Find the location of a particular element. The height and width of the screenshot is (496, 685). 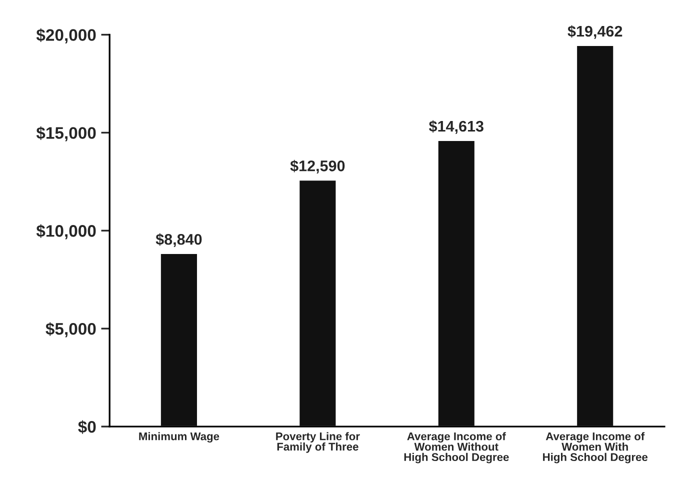

x-tick-label: Poverty Line for Family of Three is located at coordinates (318, 442).